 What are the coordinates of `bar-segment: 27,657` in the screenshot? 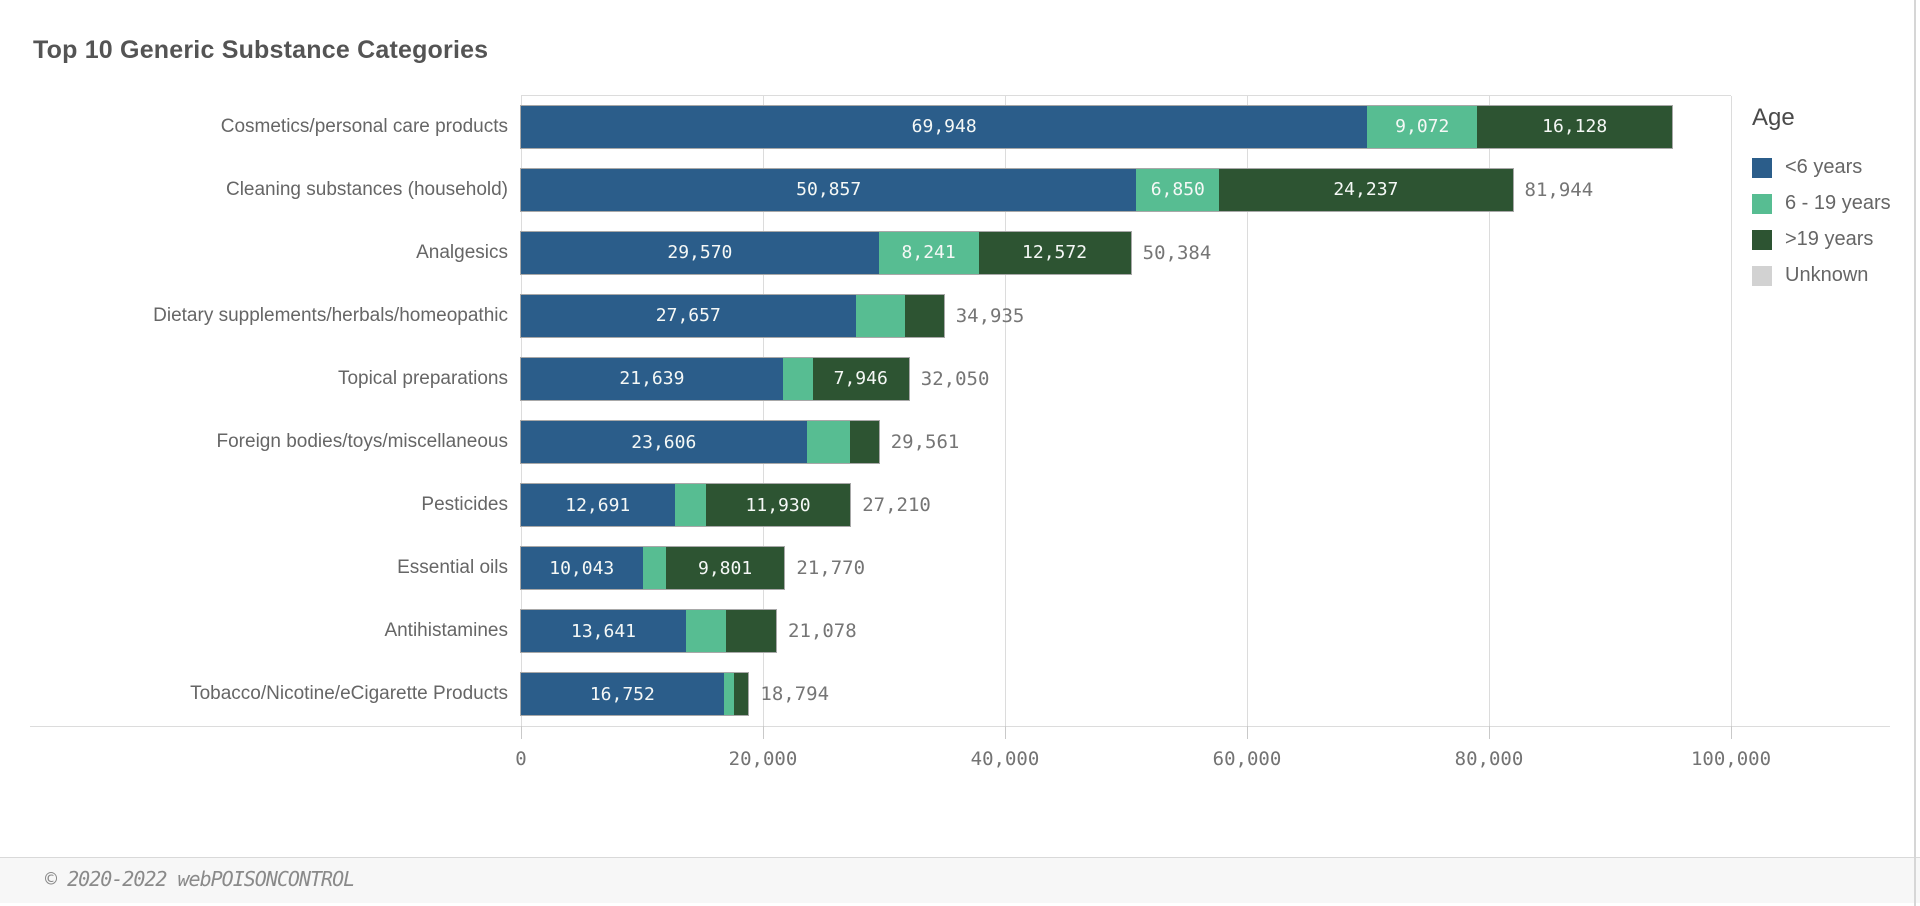 It's located at (688, 315).